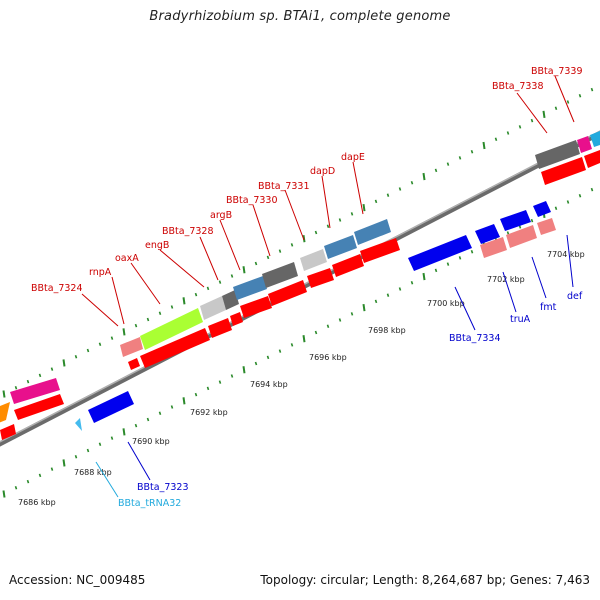 This screenshot has height=600, width=600. Describe the element at coordinates (35, 391) in the screenshot. I see `gene-pink` at that location.